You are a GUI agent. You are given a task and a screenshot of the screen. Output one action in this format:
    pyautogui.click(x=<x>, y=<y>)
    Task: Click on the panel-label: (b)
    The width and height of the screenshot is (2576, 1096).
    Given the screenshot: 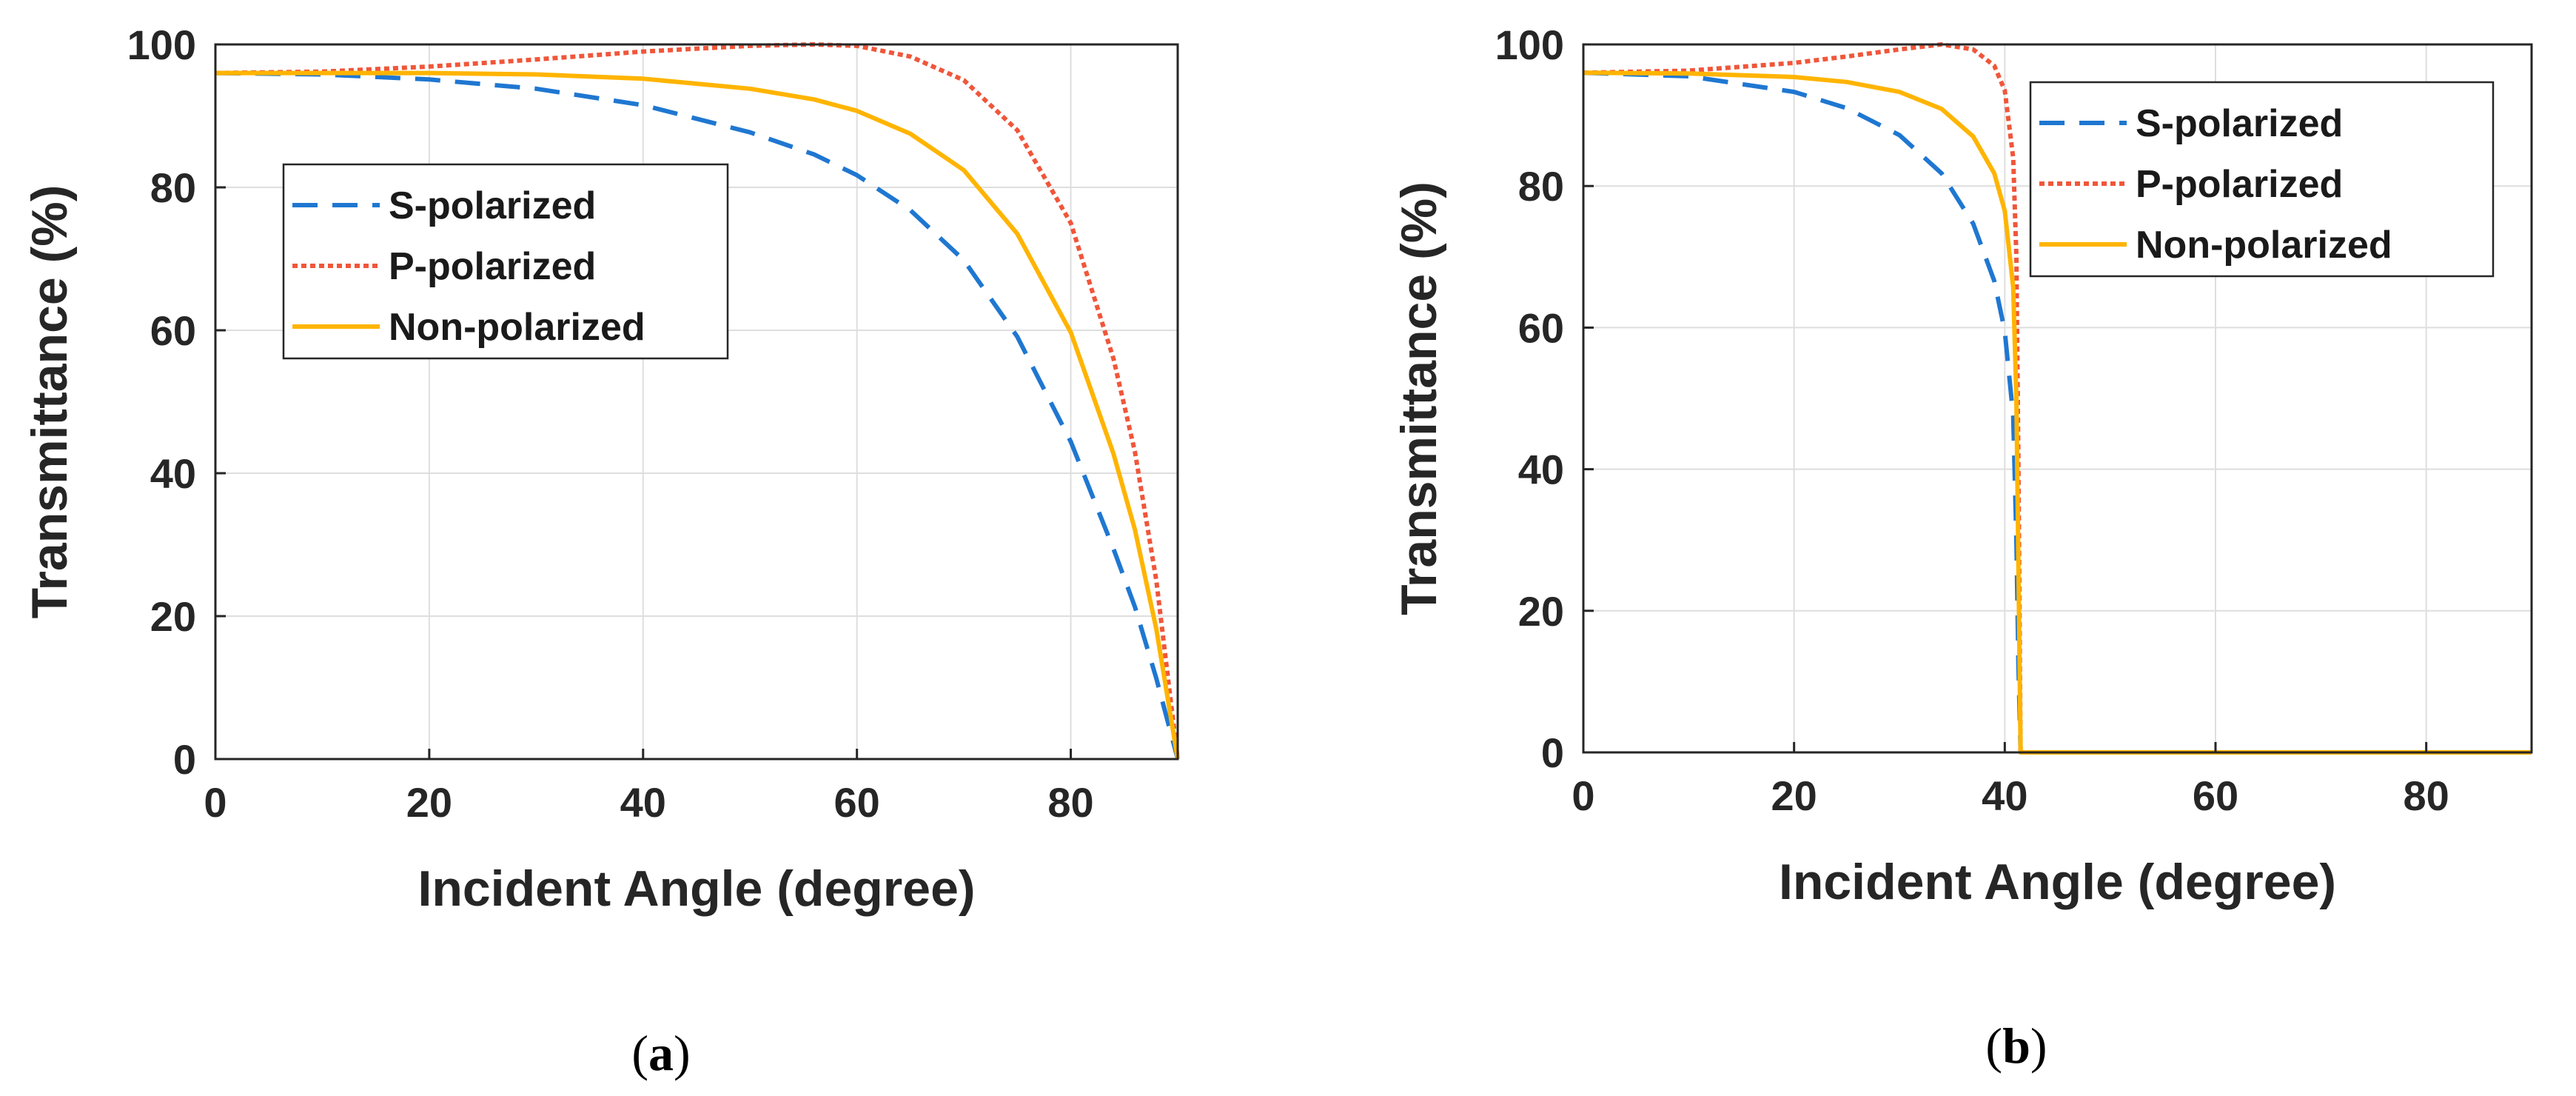 What is the action you would take?
    pyautogui.click(x=2016, y=1046)
    